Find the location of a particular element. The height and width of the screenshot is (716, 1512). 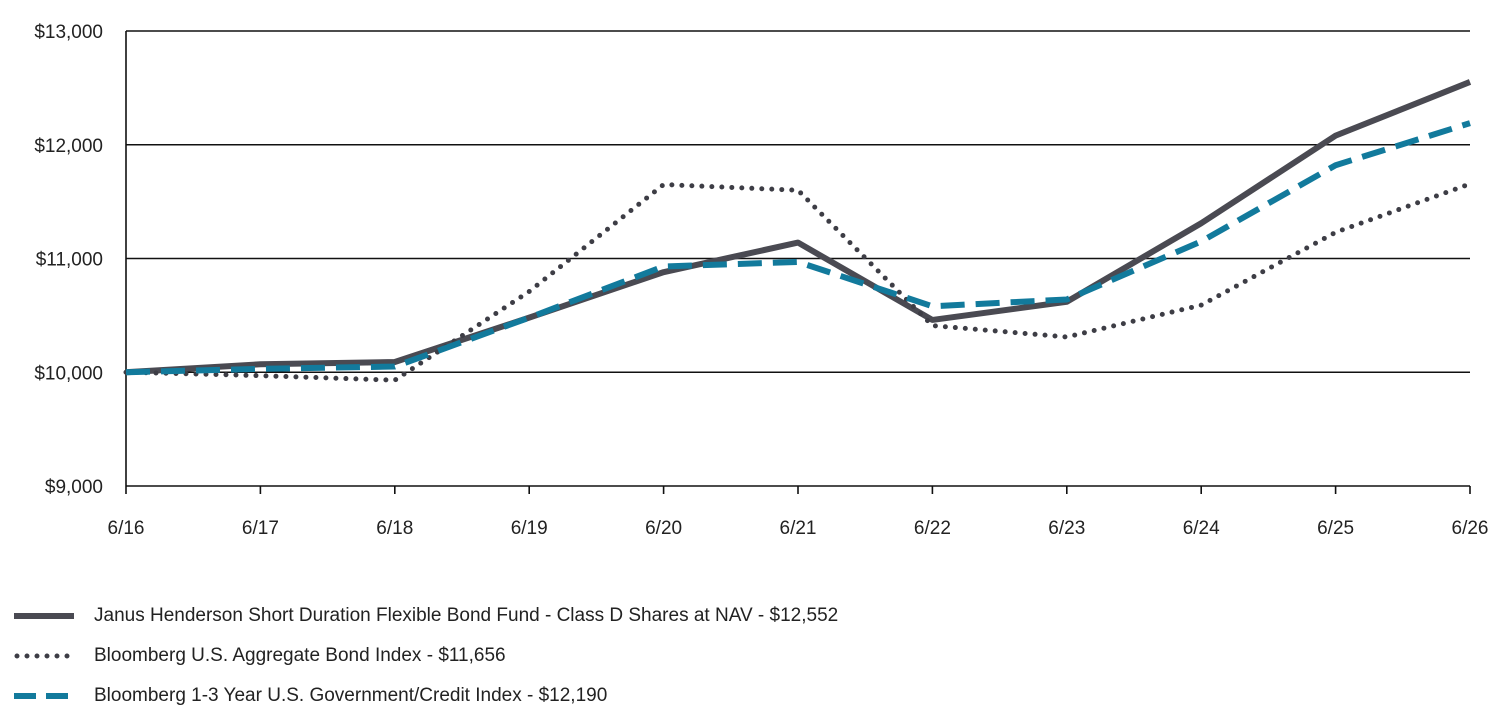

legend-swatch-solid-line is located at coordinates (44, 616).